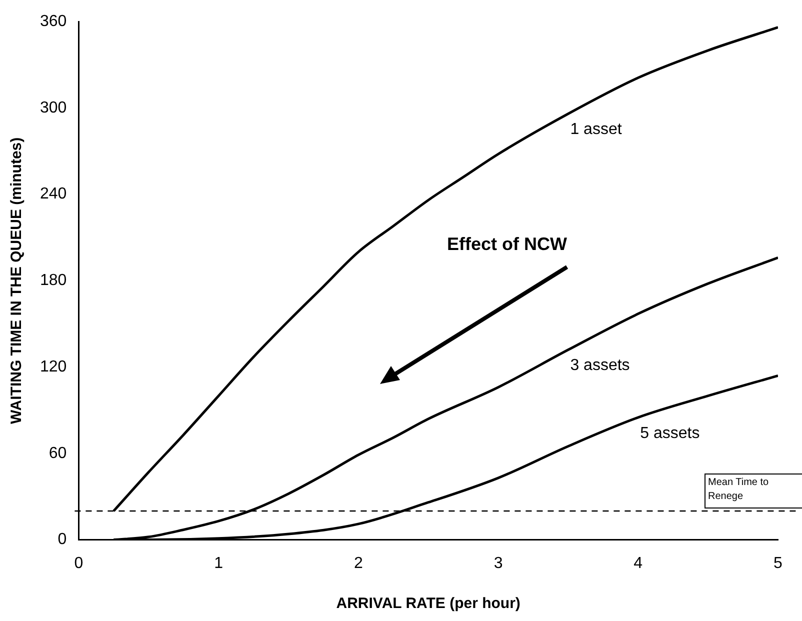 The width and height of the screenshot is (802, 621). Describe the element at coordinates (79, 563) in the screenshot. I see `x-tick-label: 0` at that location.